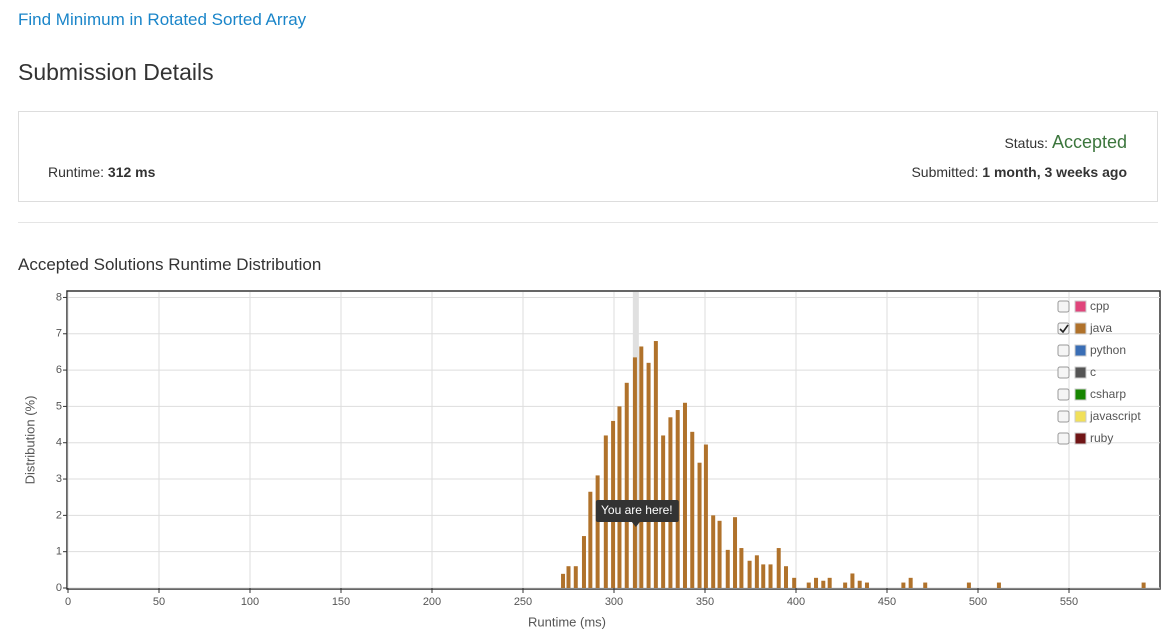 The height and width of the screenshot is (633, 1168). I want to click on y-tick-label: 8, so click(59, 297).